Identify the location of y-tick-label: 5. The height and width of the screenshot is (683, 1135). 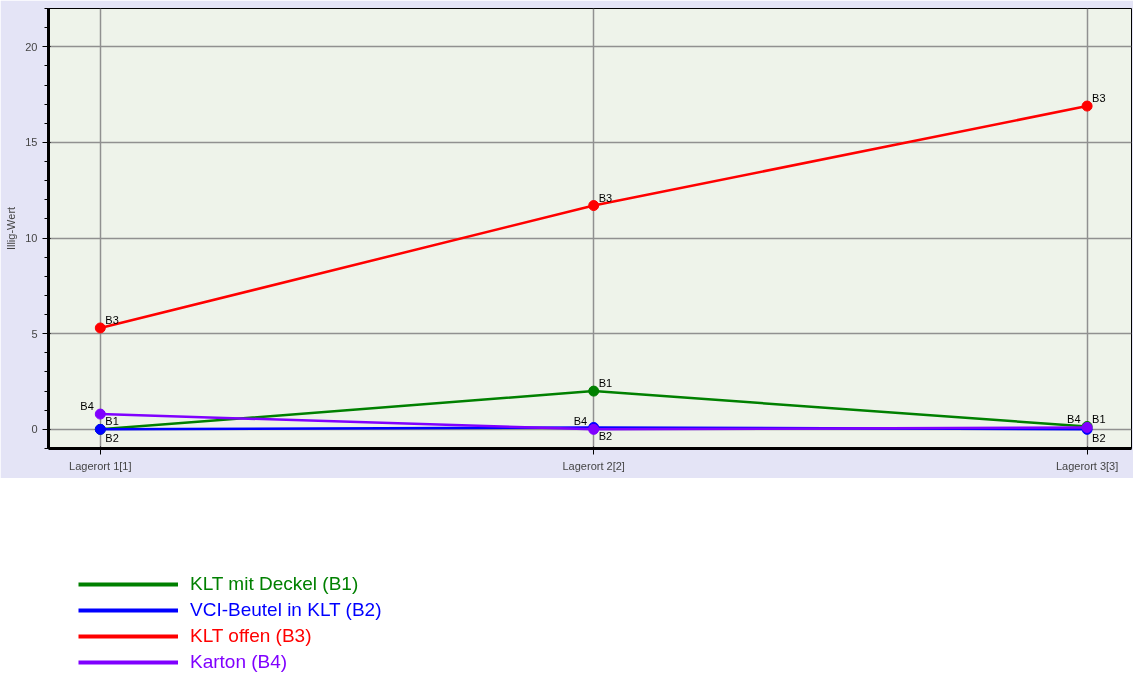
(34, 333).